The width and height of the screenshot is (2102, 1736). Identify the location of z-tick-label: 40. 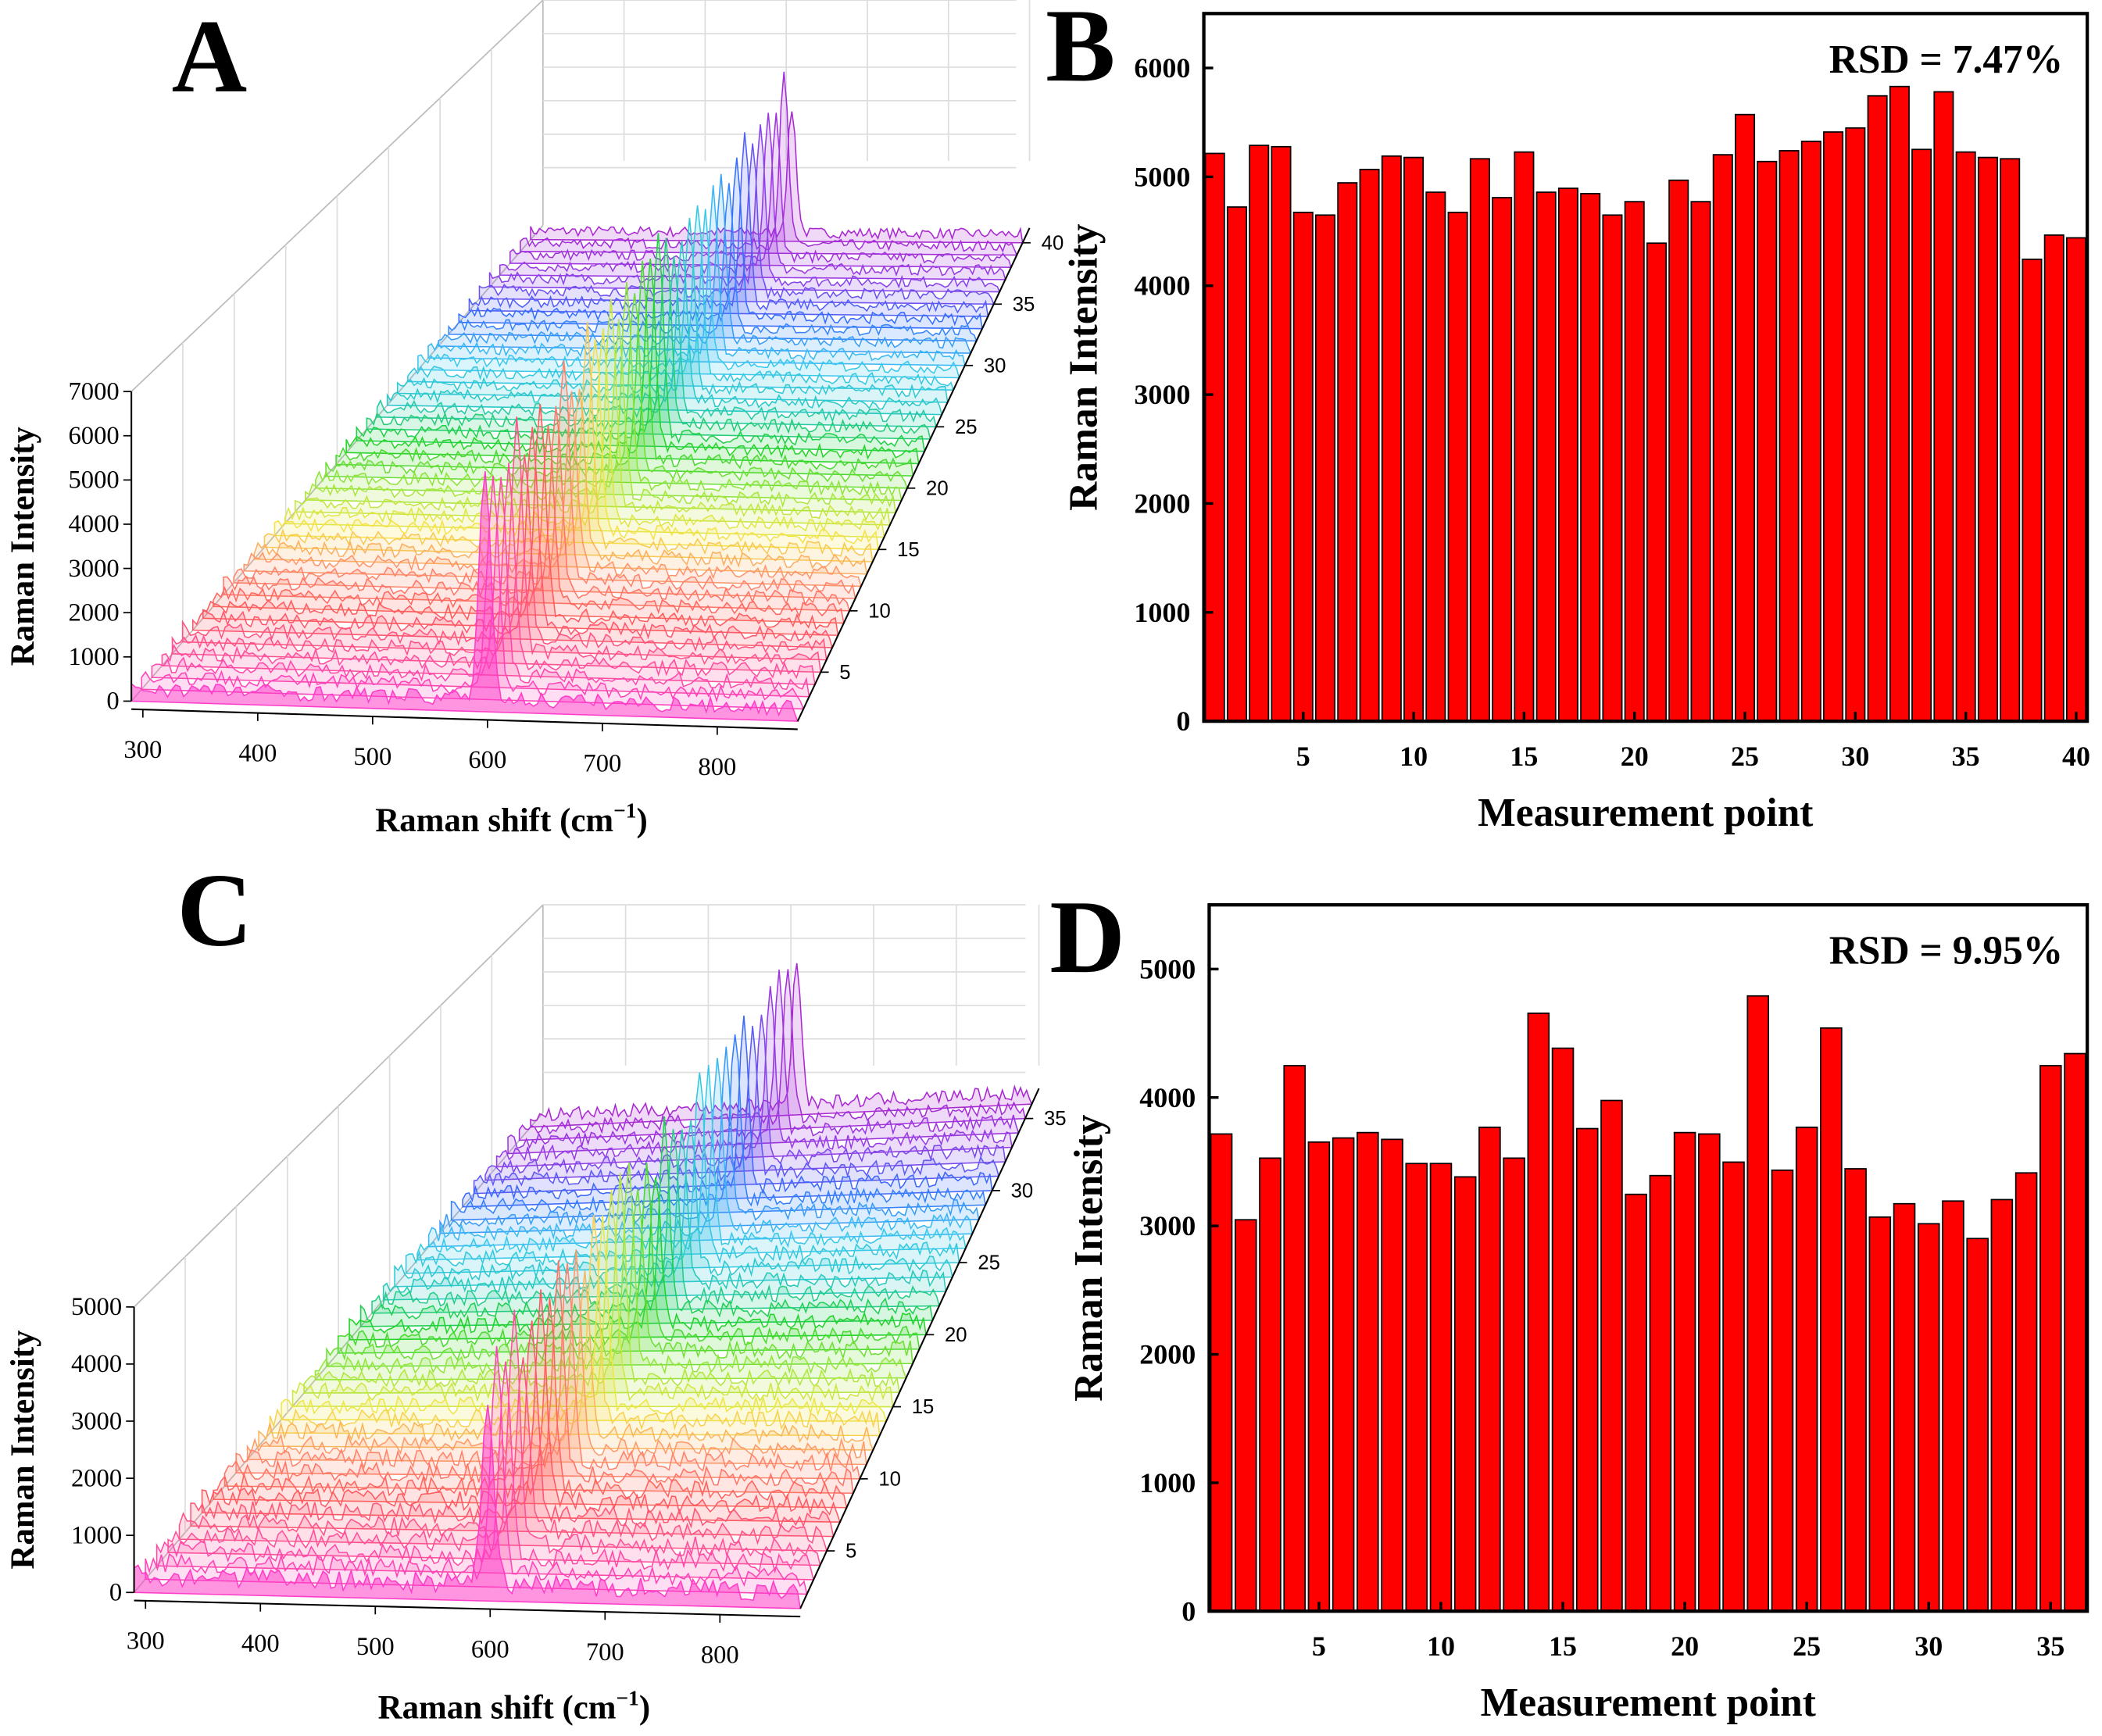
(1053, 243).